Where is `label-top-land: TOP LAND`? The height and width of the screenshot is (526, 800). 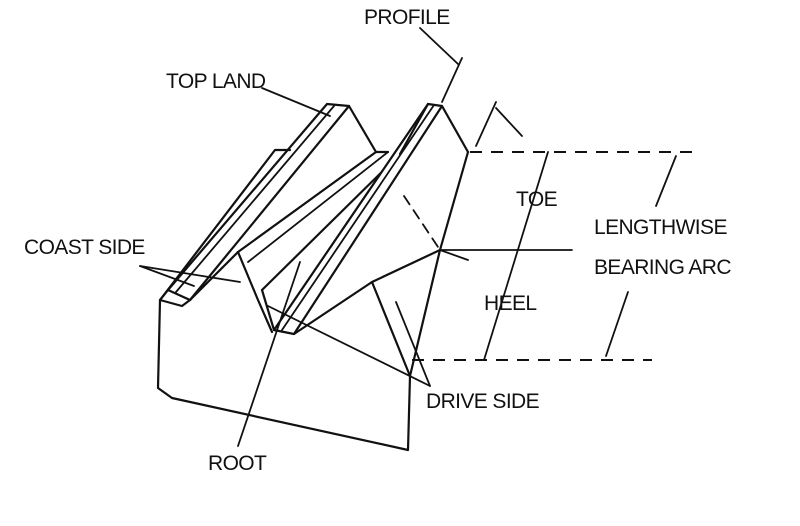 label-top-land: TOP LAND is located at coordinates (216, 81).